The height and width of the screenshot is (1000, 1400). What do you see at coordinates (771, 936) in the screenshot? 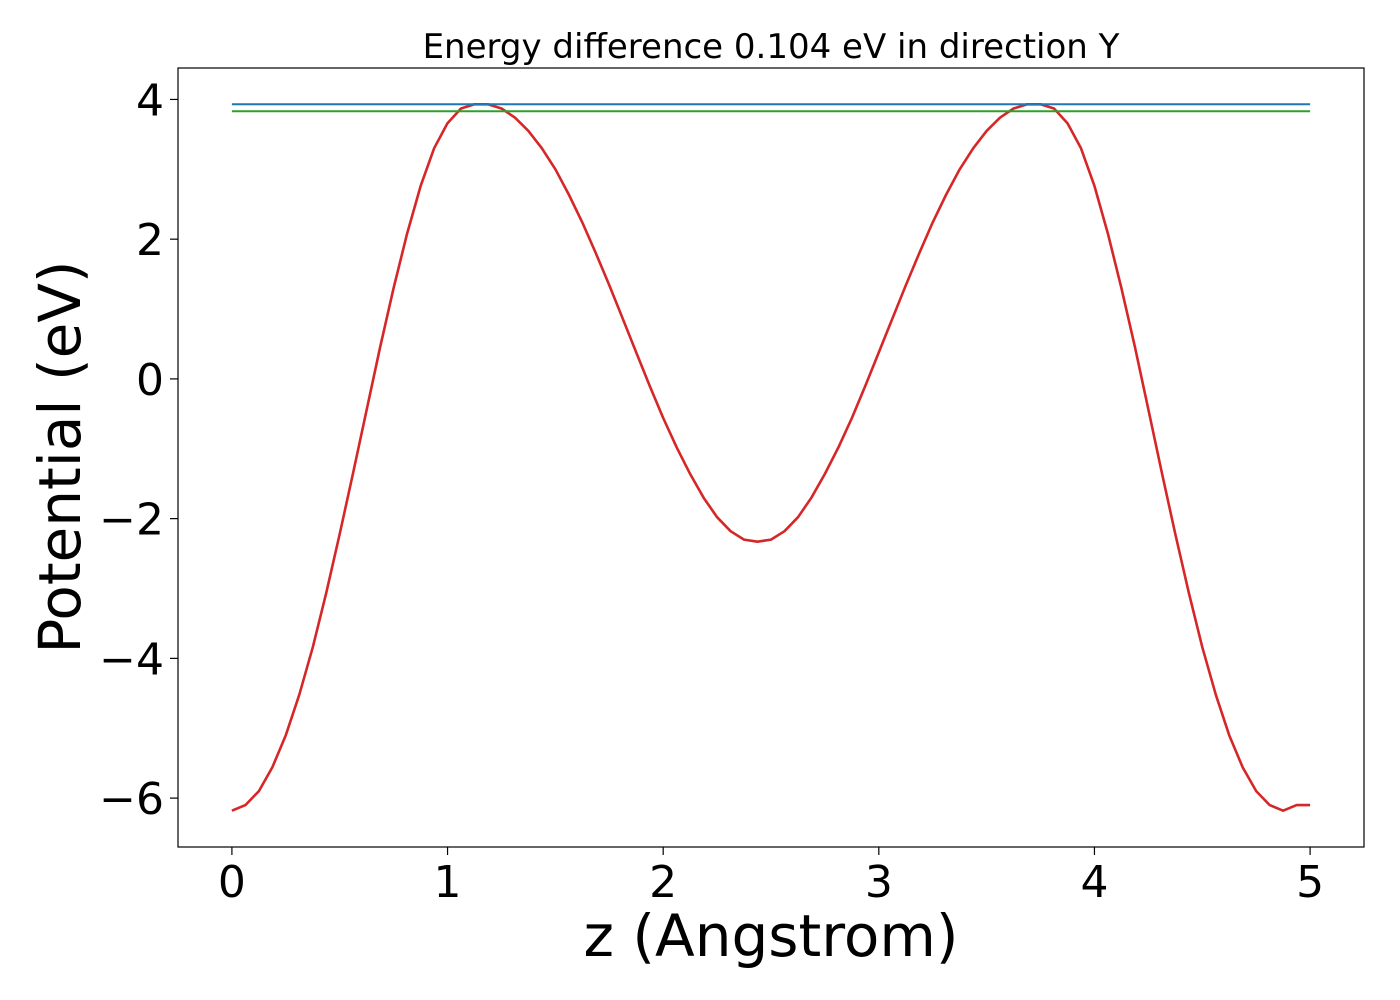
I see `x-axis-label: z (Angstrom)` at bounding box center [771, 936].